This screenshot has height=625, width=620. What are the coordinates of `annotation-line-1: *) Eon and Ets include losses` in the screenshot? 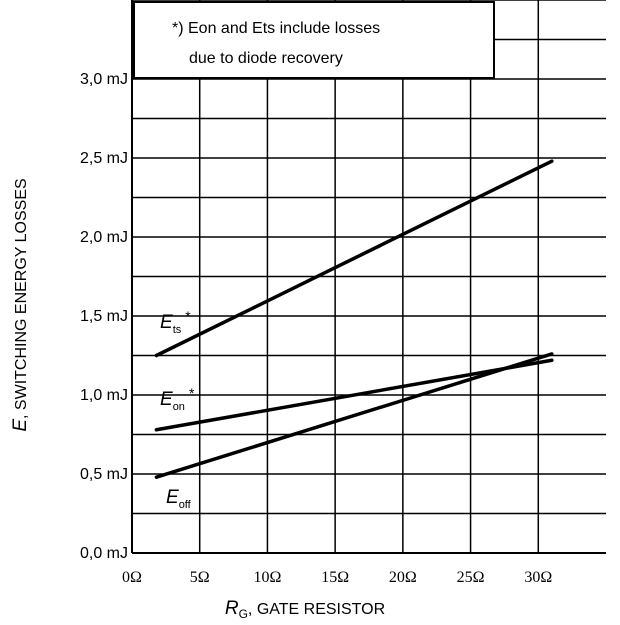 It's located at (276, 28).